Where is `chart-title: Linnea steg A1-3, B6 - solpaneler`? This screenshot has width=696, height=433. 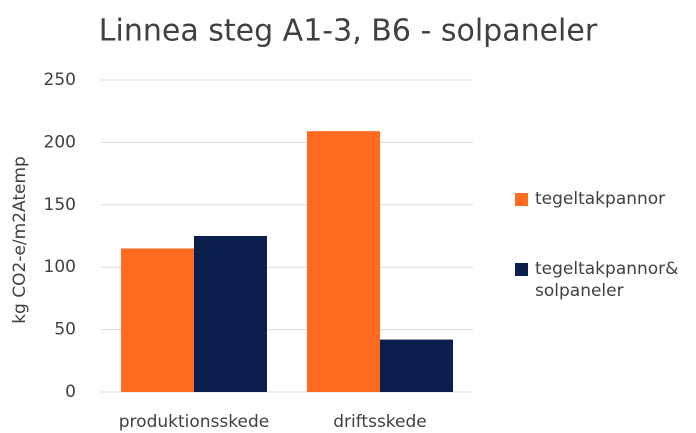 chart-title: Linnea steg A1-3, B6 - solpaneler is located at coordinates (348, 31).